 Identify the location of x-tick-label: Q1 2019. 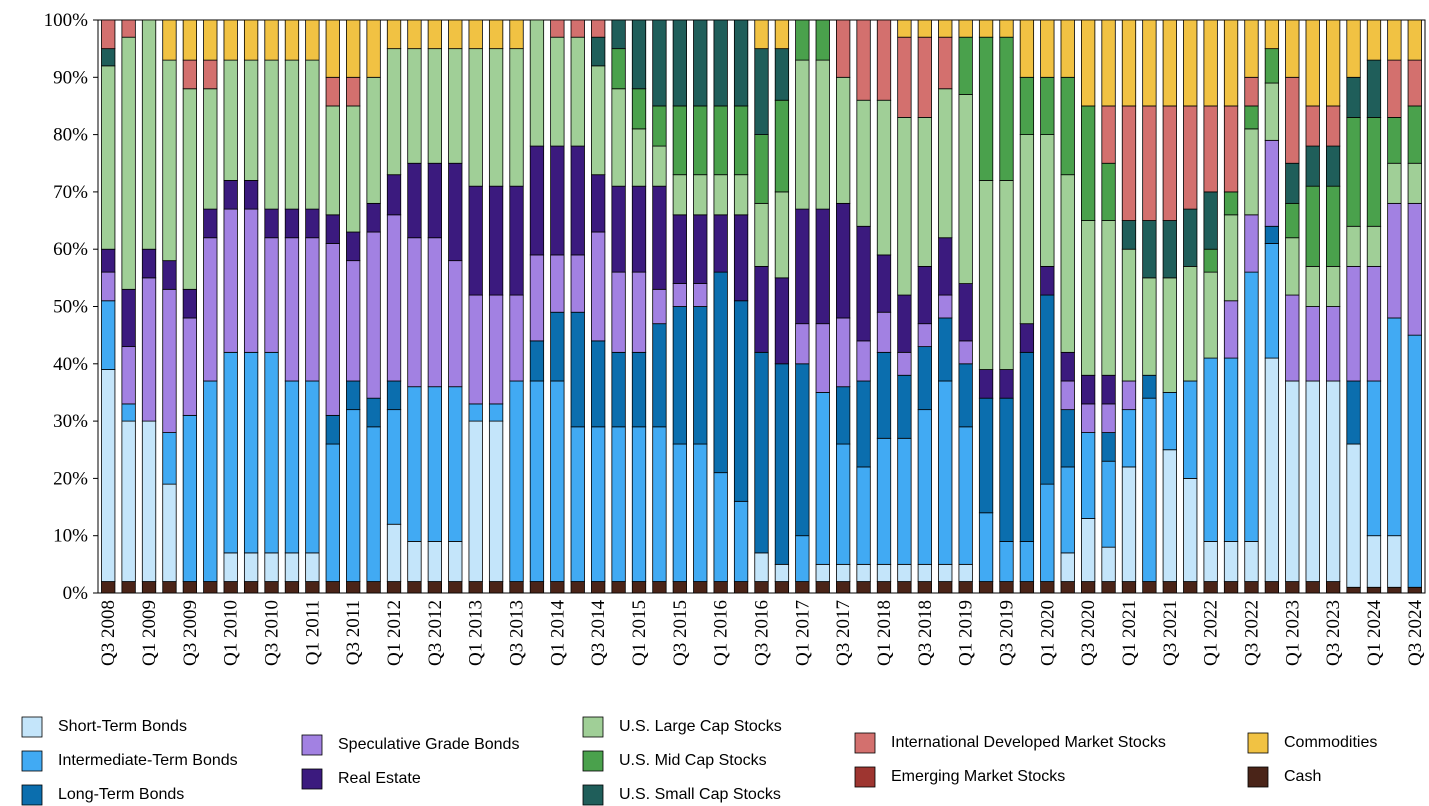
(966, 633).